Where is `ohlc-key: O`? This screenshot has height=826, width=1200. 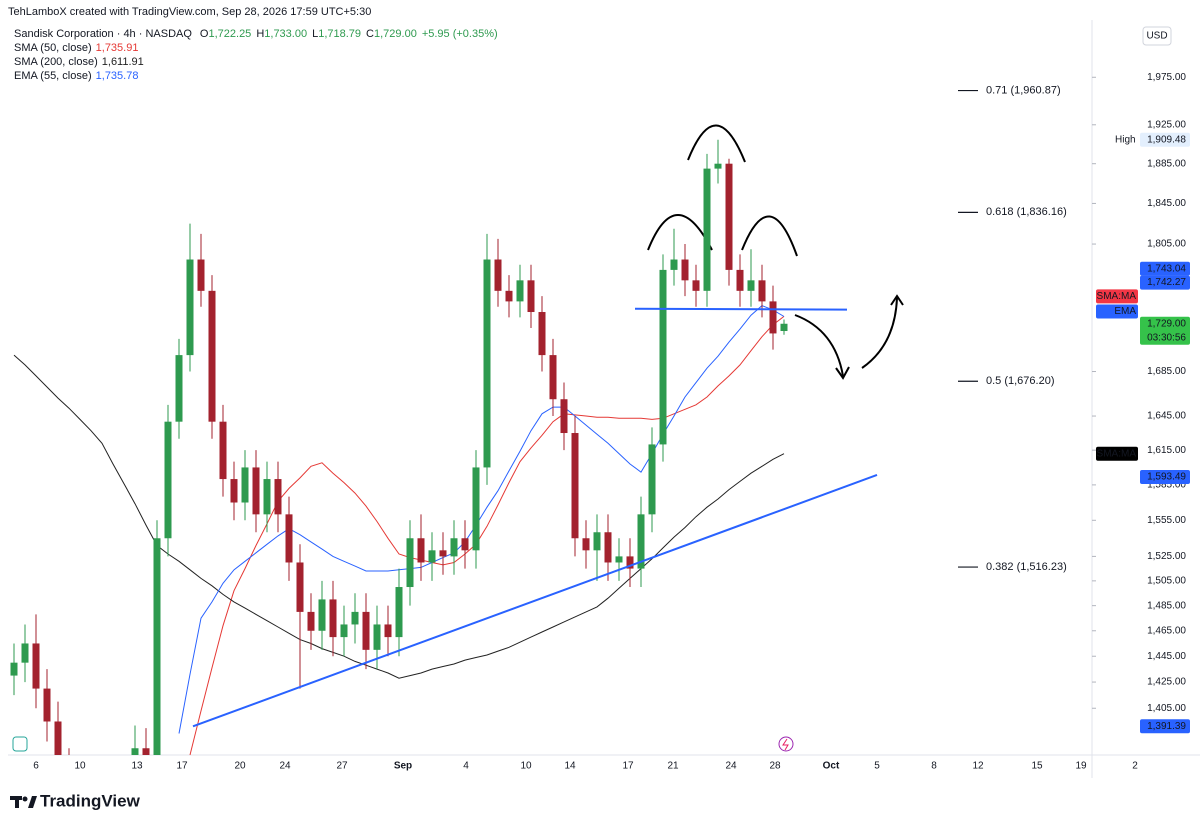 ohlc-key: O is located at coordinates (204, 34).